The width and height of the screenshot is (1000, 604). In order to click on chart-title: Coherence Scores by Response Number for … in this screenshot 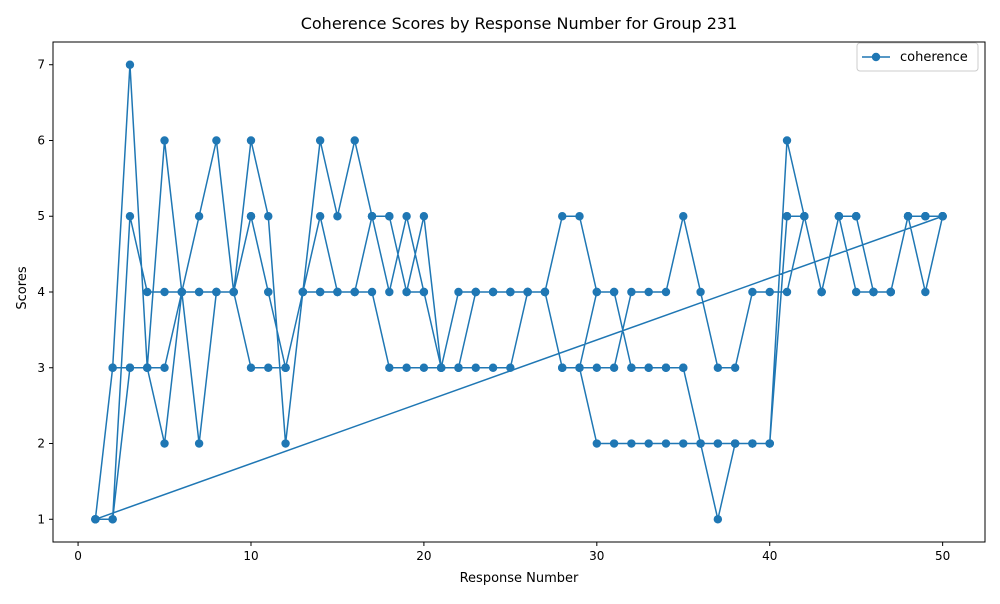, I will do `click(519, 23)`.